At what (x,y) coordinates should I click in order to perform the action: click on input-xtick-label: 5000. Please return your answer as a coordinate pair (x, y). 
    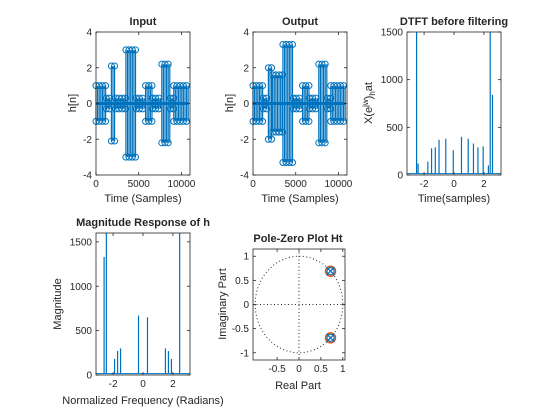
    Looking at the image, I should click on (139, 184).